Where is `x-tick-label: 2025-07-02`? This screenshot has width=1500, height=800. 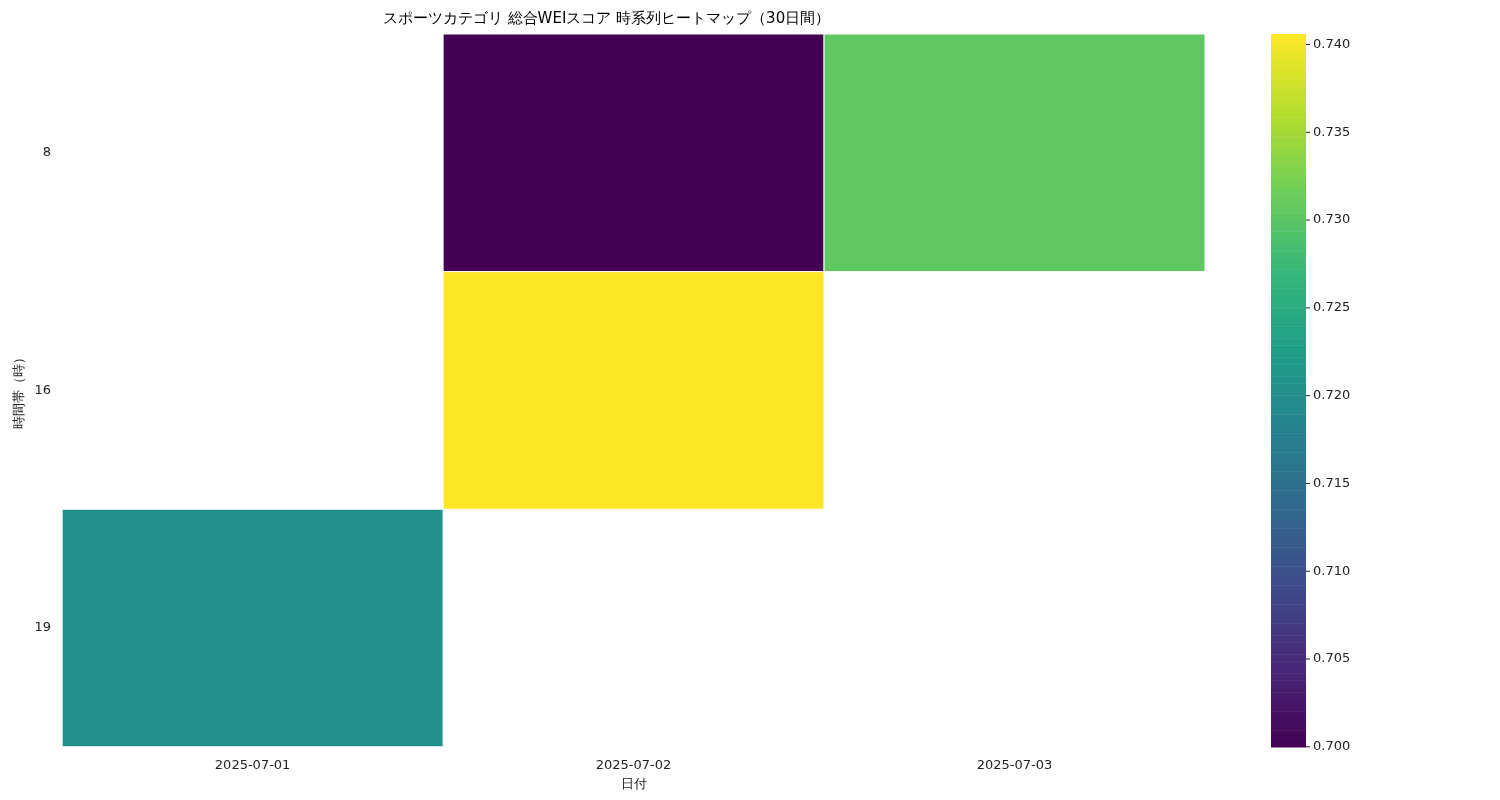
x-tick-label: 2025-07-02 is located at coordinates (633, 764).